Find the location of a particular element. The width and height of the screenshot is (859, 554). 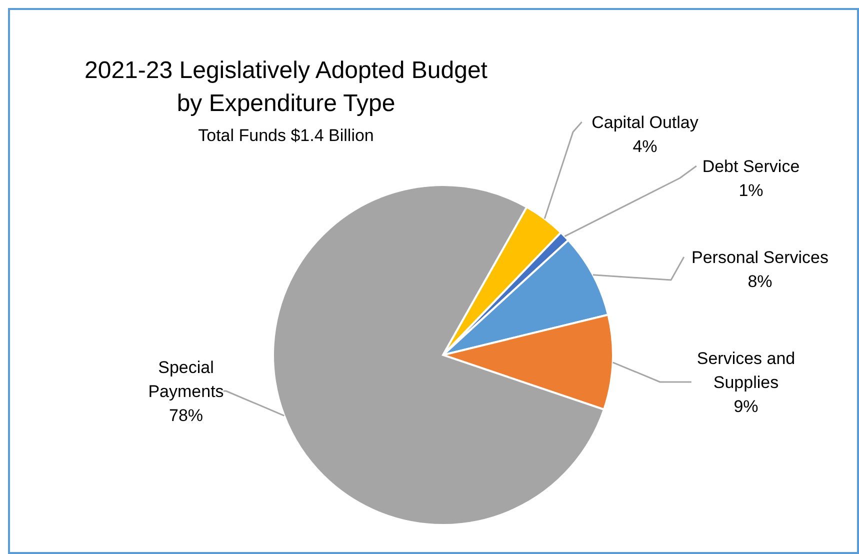

slice-label: Personal Services is located at coordinates (760, 257).